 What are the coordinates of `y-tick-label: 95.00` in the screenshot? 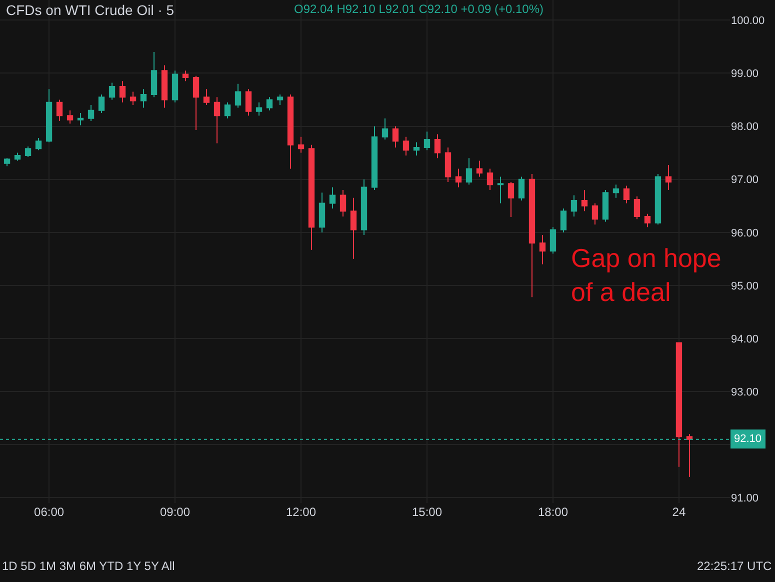 It's located at (745, 286).